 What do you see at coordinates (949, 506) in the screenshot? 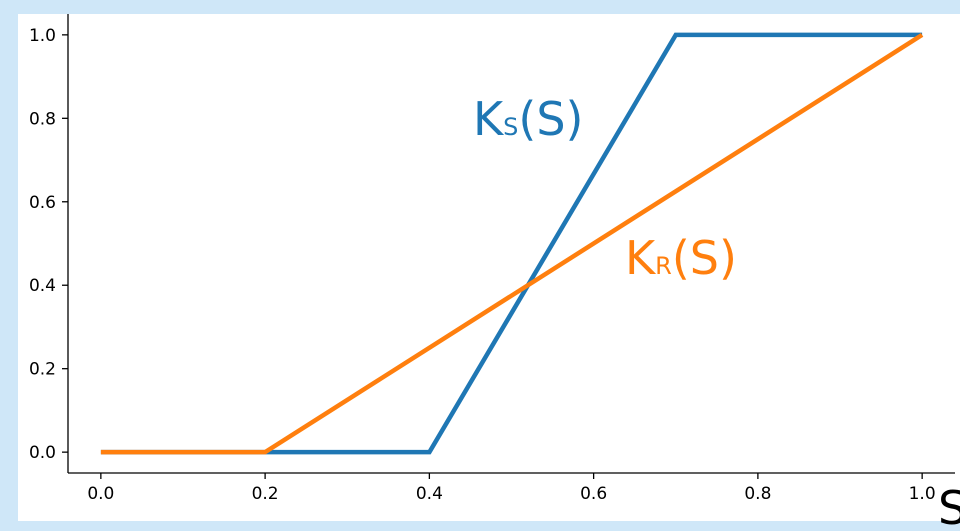
I see `x-axis-label: S` at bounding box center [949, 506].